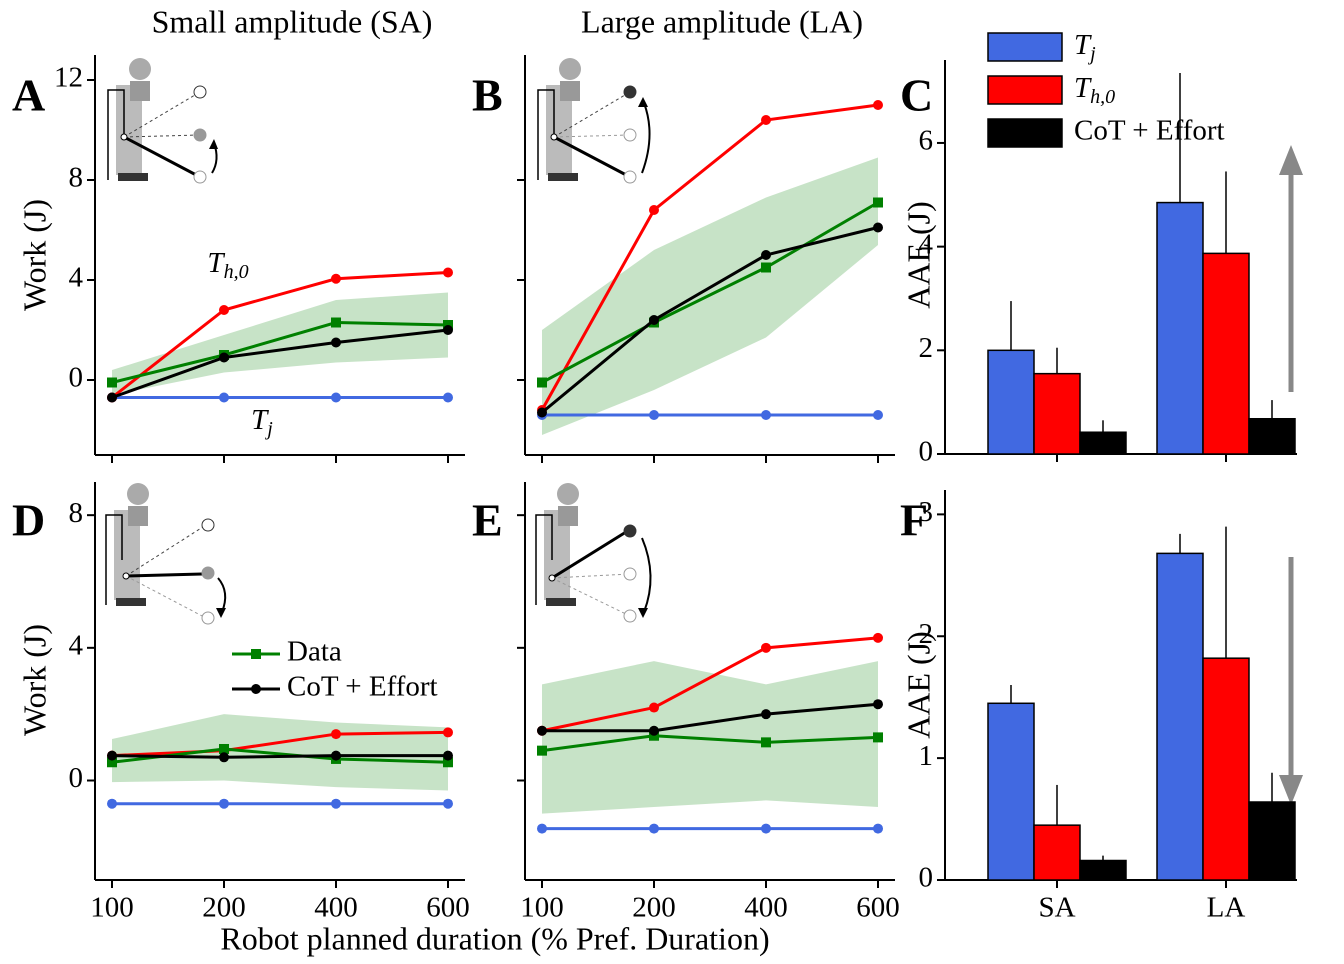 The width and height of the screenshot is (1344, 964). What do you see at coordinates (1291, 681) in the screenshot?
I see `arrow-down` at bounding box center [1291, 681].